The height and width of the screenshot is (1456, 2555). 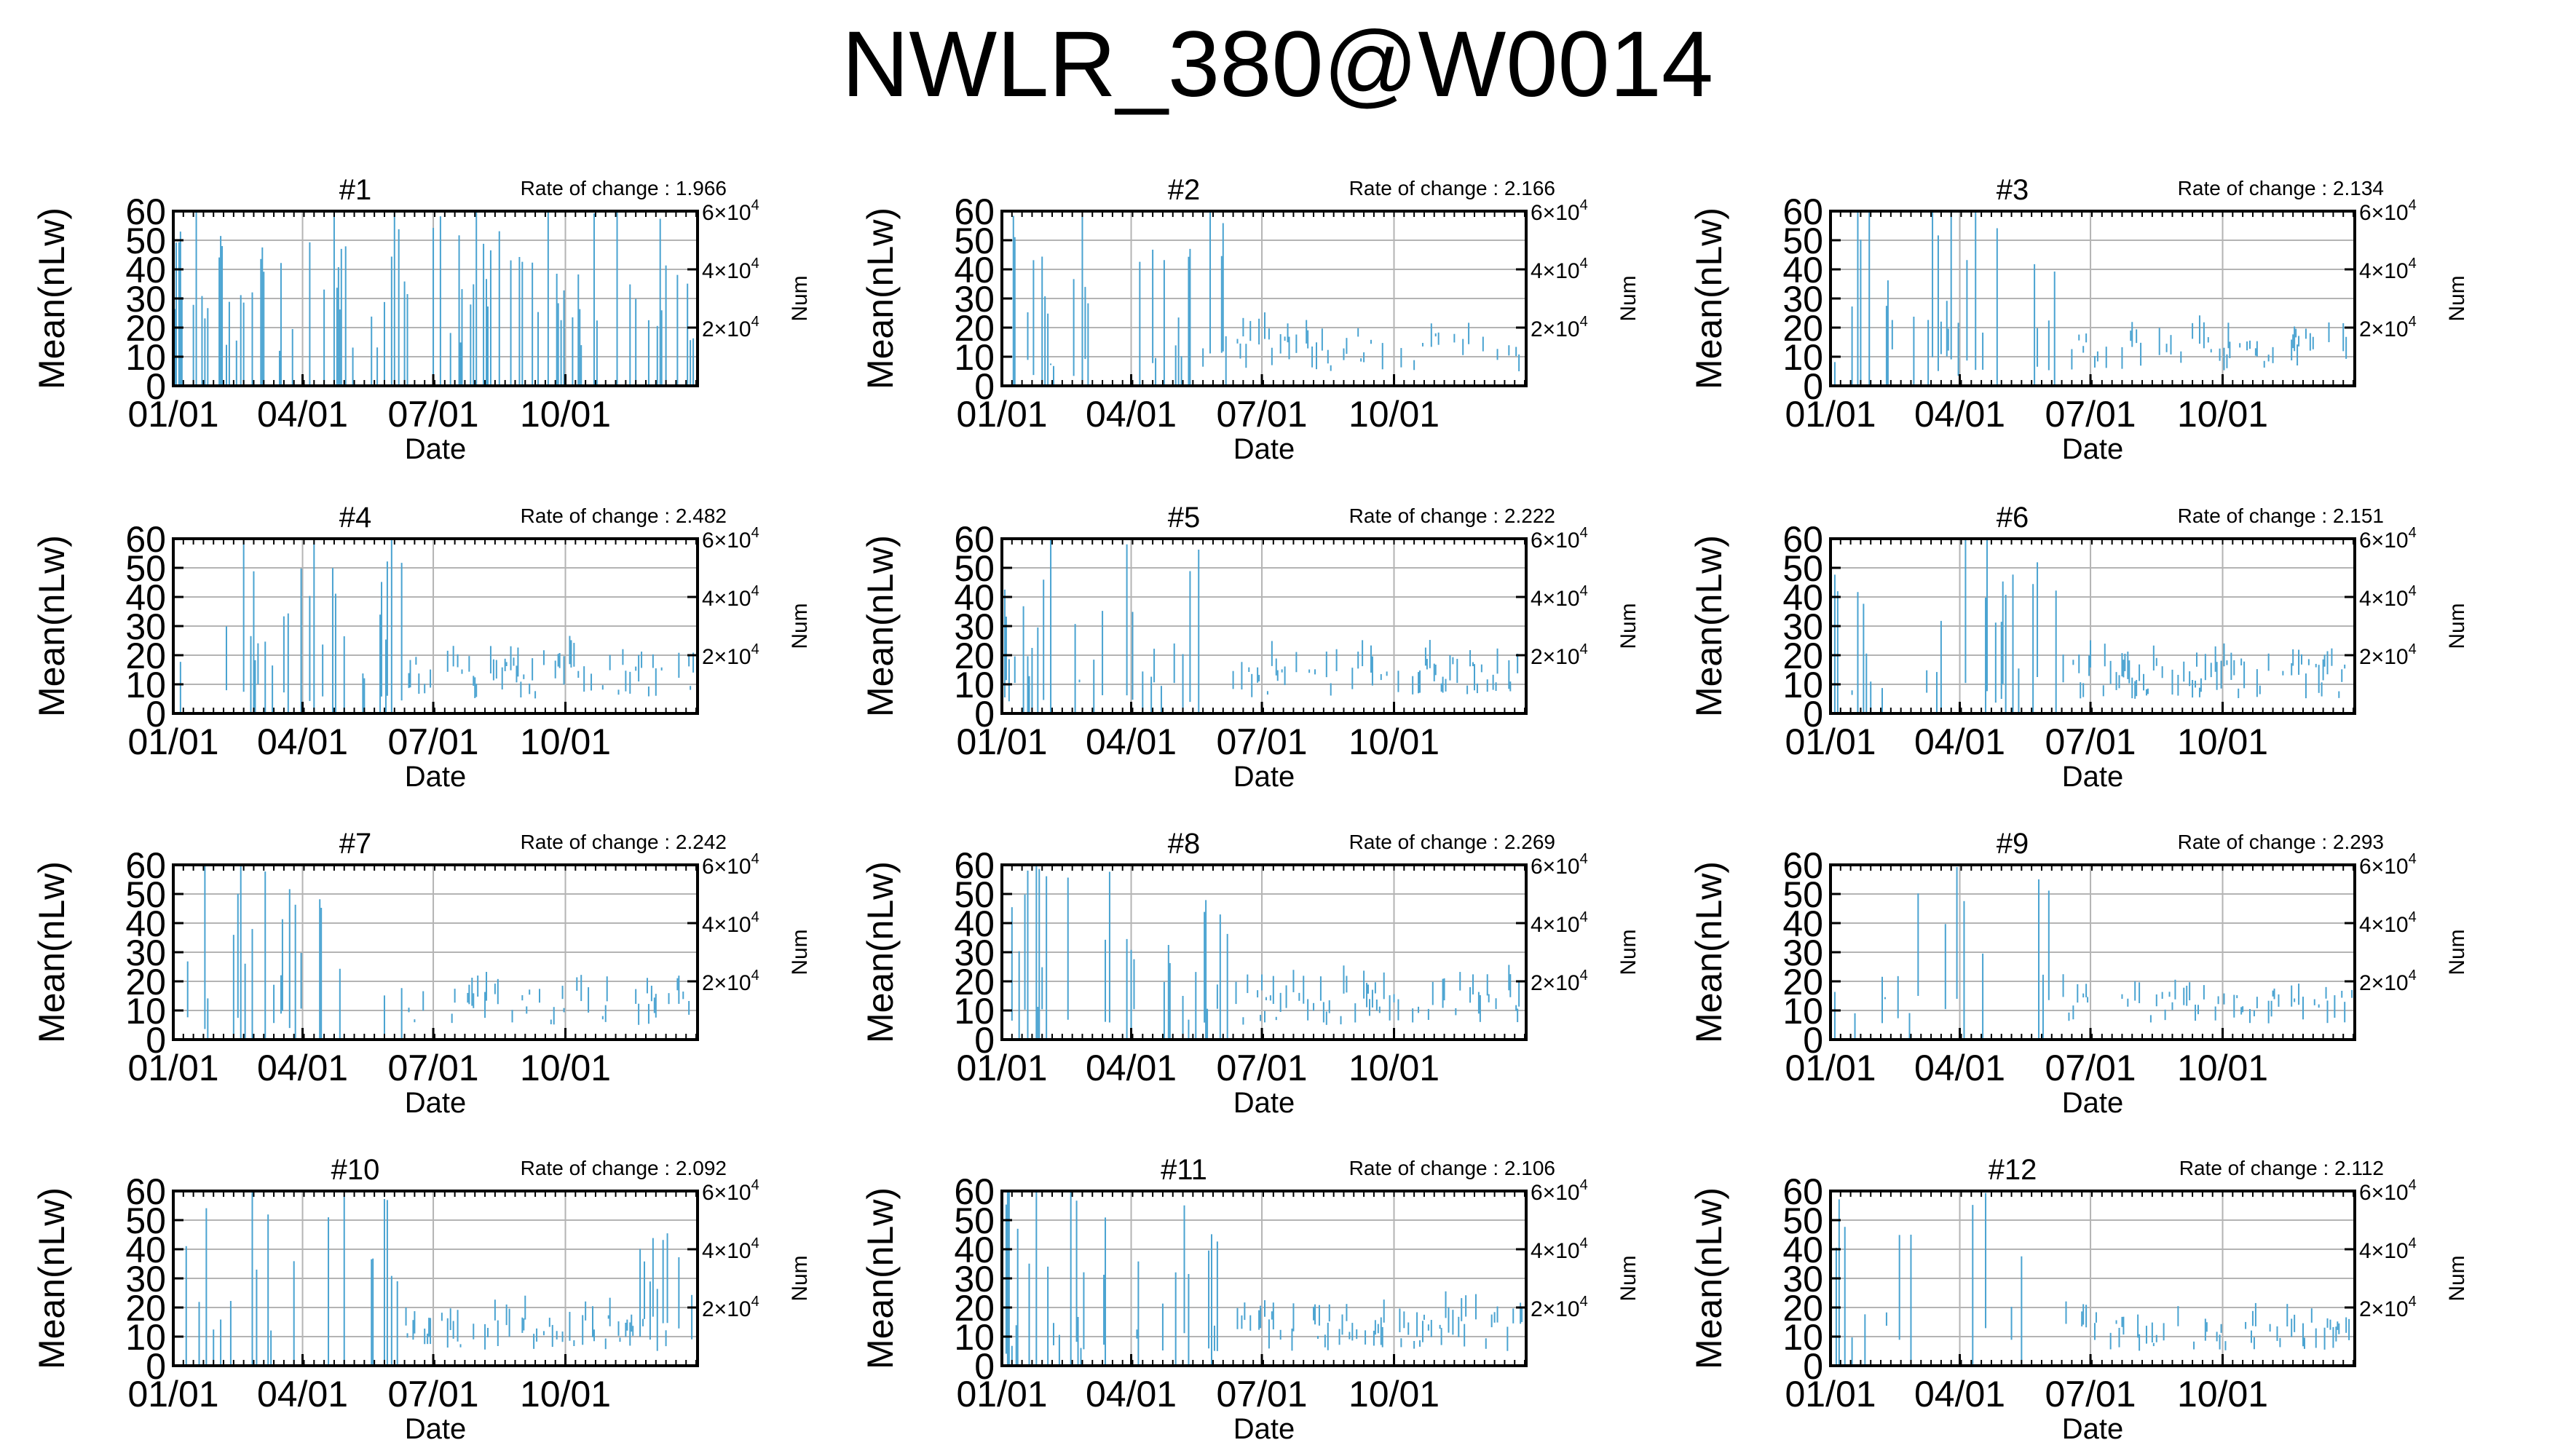 I want to click on panel-title: #7, so click(x=355, y=844).